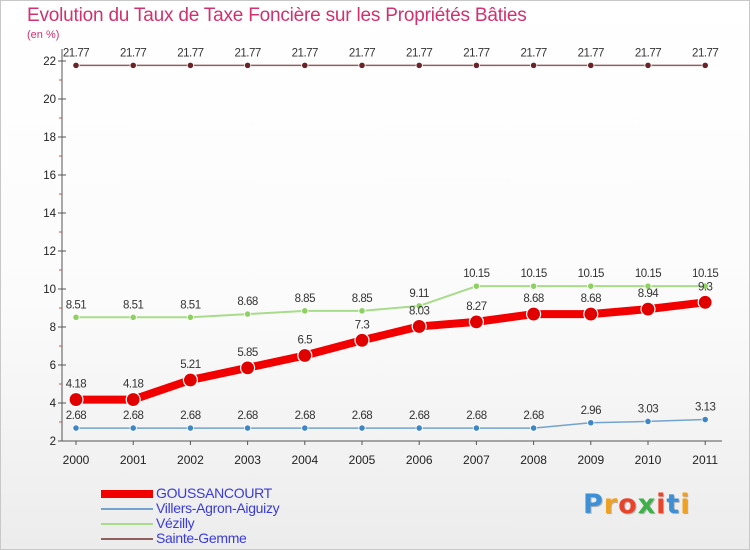 The height and width of the screenshot is (550, 750). What do you see at coordinates (705, 408) in the screenshot?
I see `data-label: 3.13` at bounding box center [705, 408].